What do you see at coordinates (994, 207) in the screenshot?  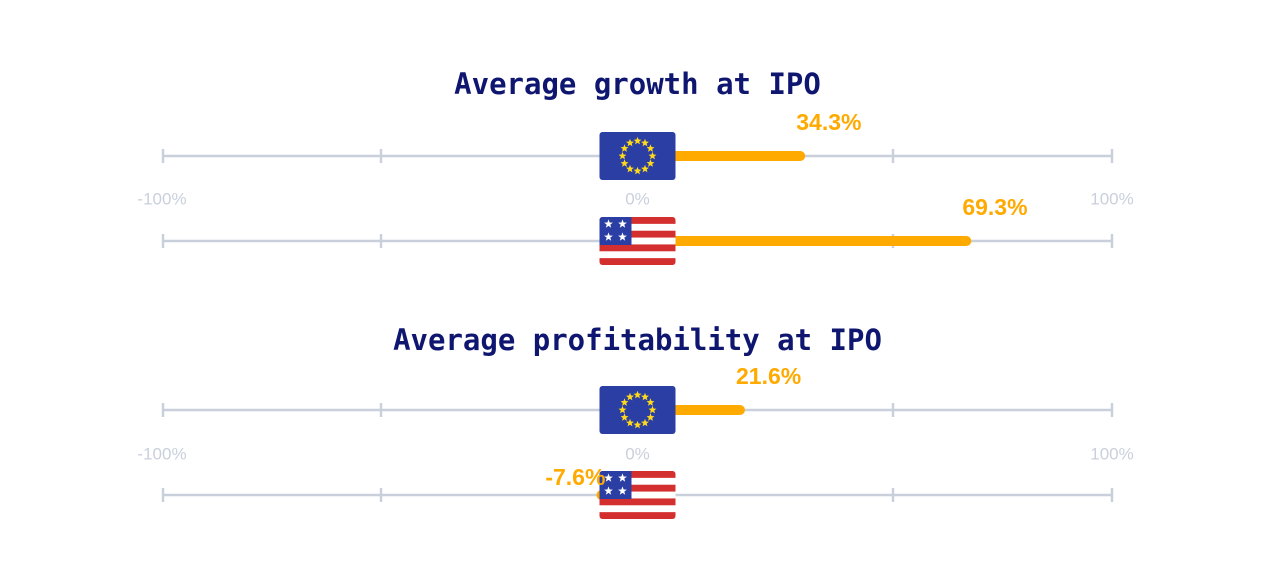 I see `data-label: 69.3%` at bounding box center [994, 207].